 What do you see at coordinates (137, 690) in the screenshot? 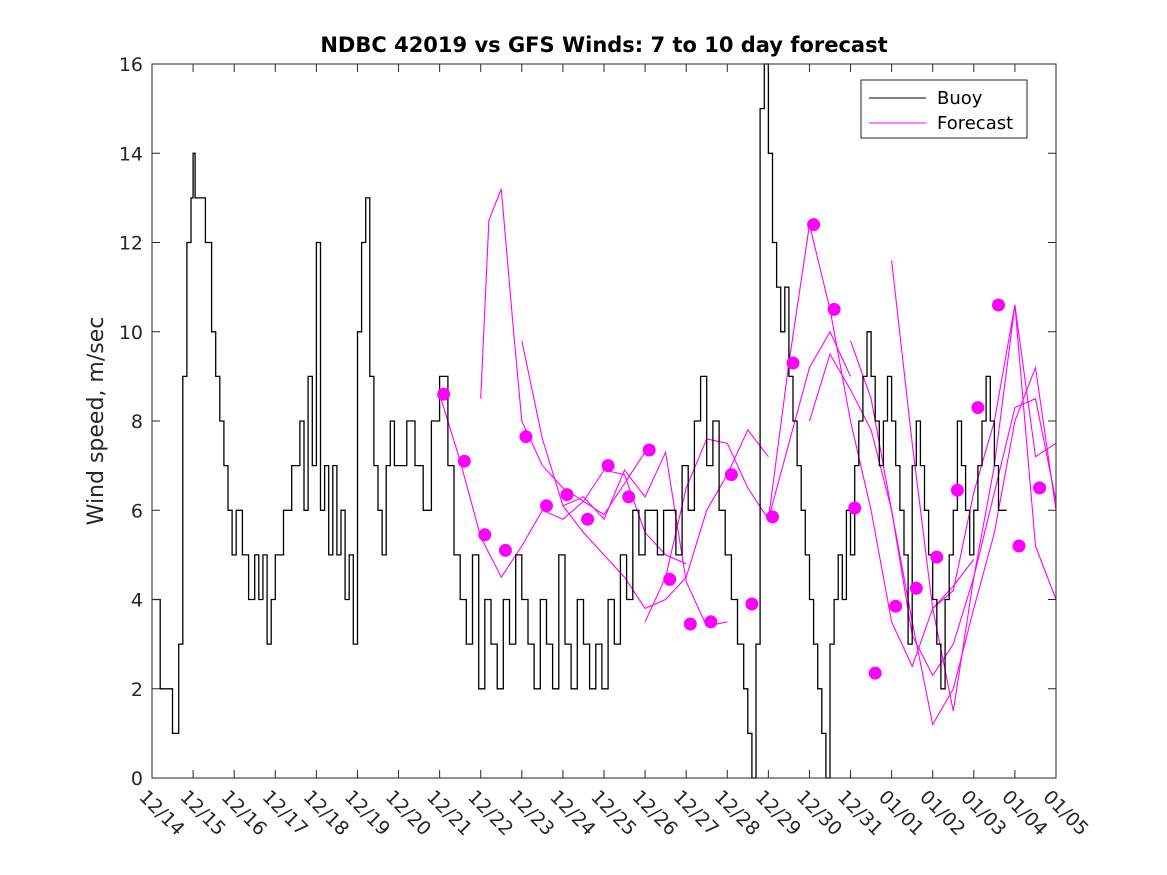
I see `y-tick-label: 2` at bounding box center [137, 690].